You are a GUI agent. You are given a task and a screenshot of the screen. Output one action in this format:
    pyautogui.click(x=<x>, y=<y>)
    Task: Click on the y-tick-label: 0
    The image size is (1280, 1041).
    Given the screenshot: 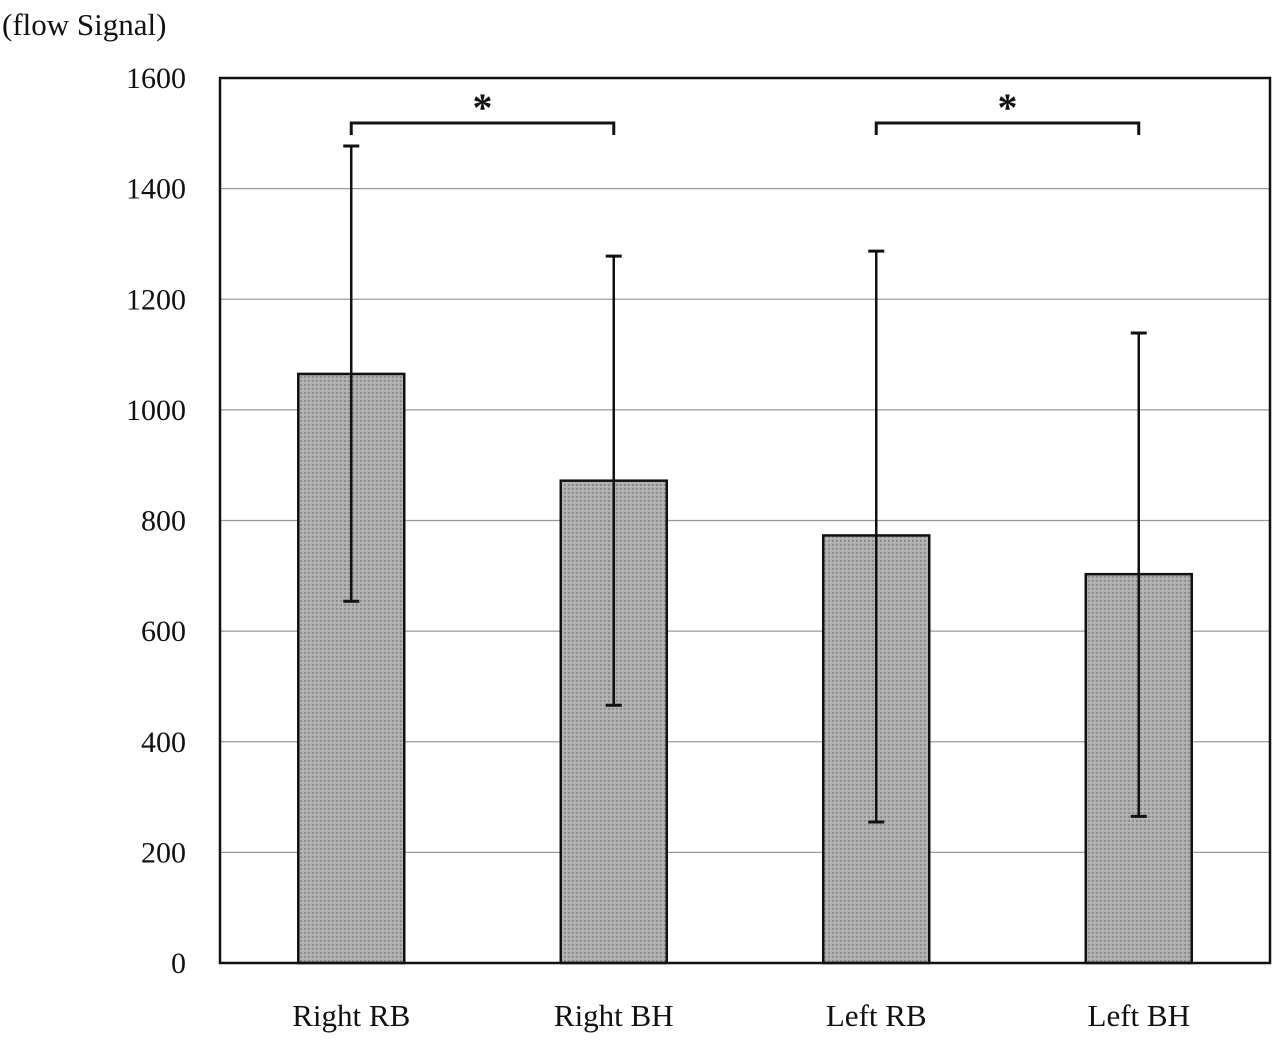 What is the action you would take?
    pyautogui.click(x=178, y=963)
    